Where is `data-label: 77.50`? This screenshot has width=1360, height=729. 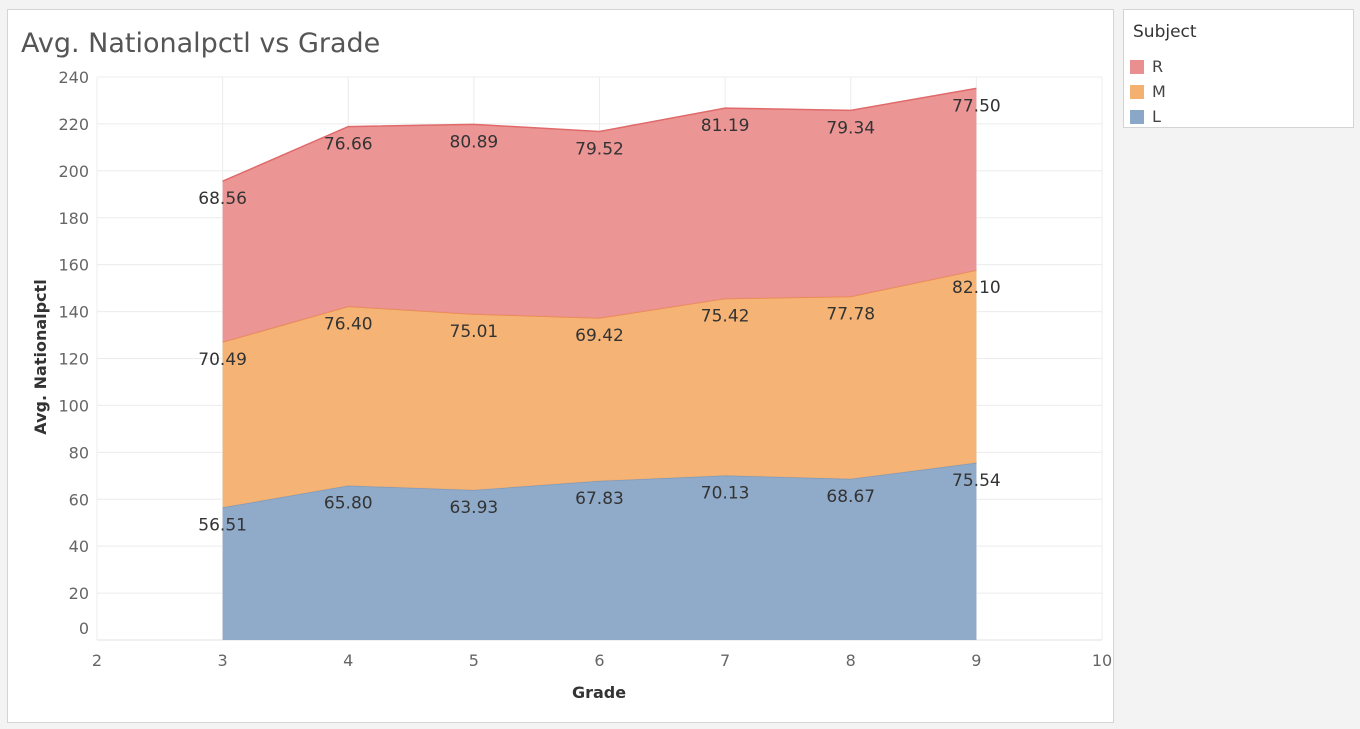 data-label: 77.50 is located at coordinates (976, 106).